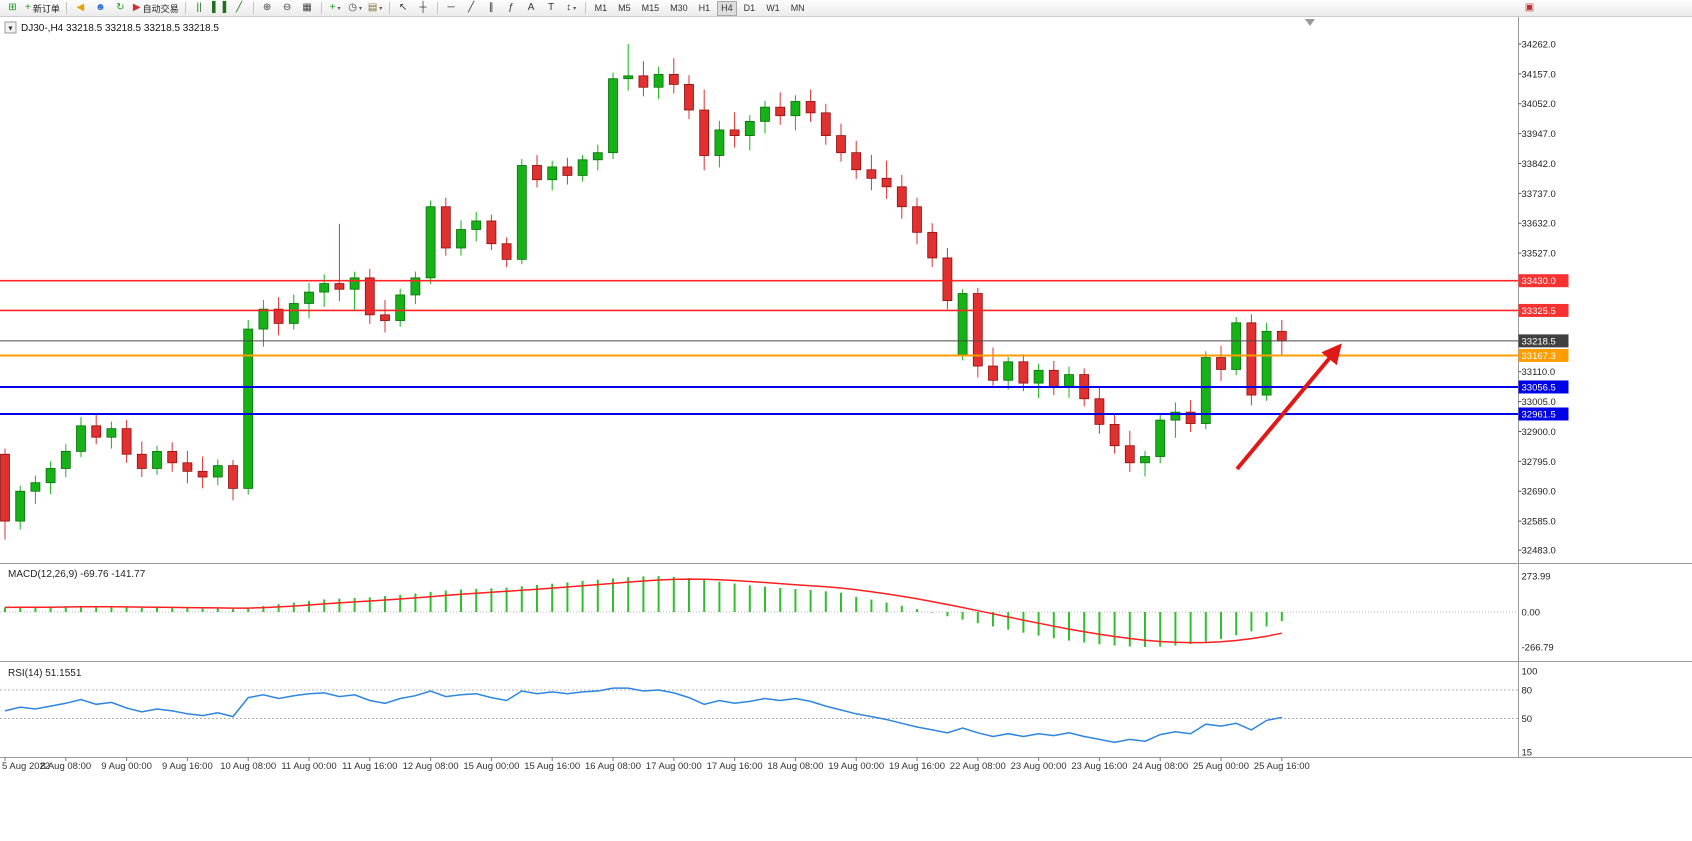 The image size is (1692, 841). Describe the element at coordinates (1539, 522) in the screenshot. I see `price-tick-label: 32585.0` at that location.